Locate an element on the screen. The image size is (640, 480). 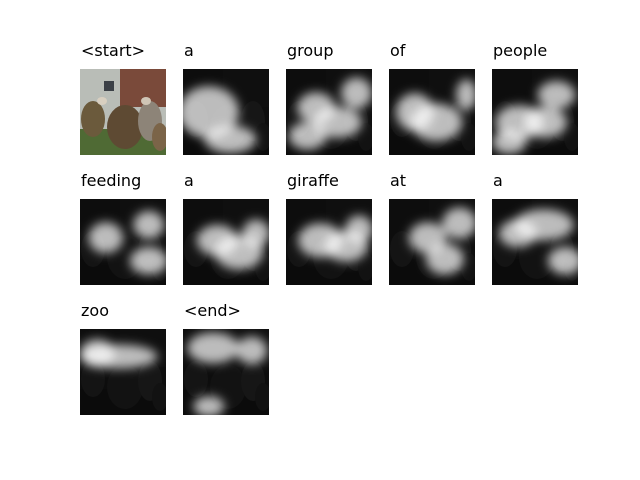
attention-step: feeding is located at coordinates (123, 228).